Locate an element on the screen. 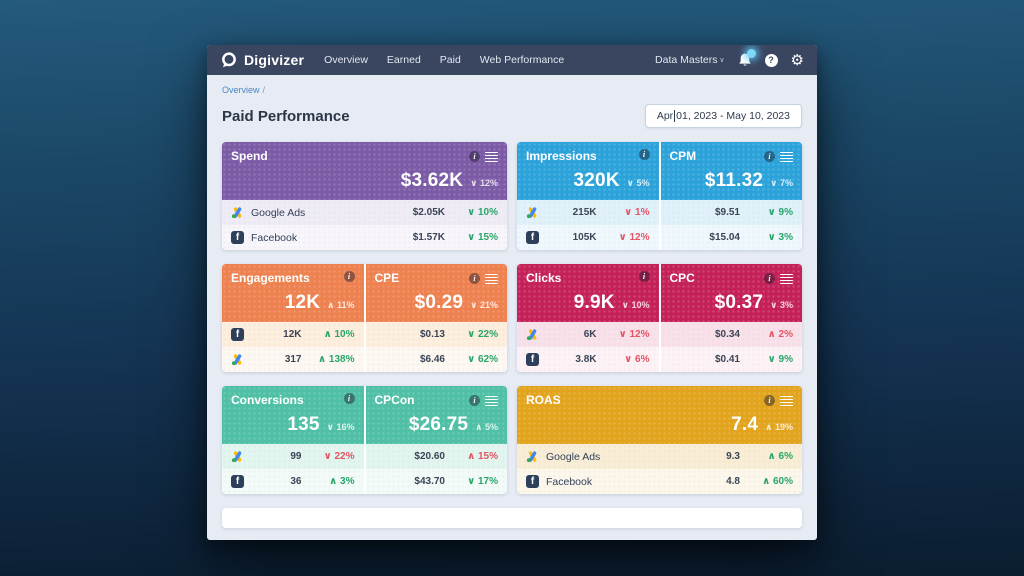  table-row: Google Ads $2.05K ∨ 10% is located at coordinates (364, 212).